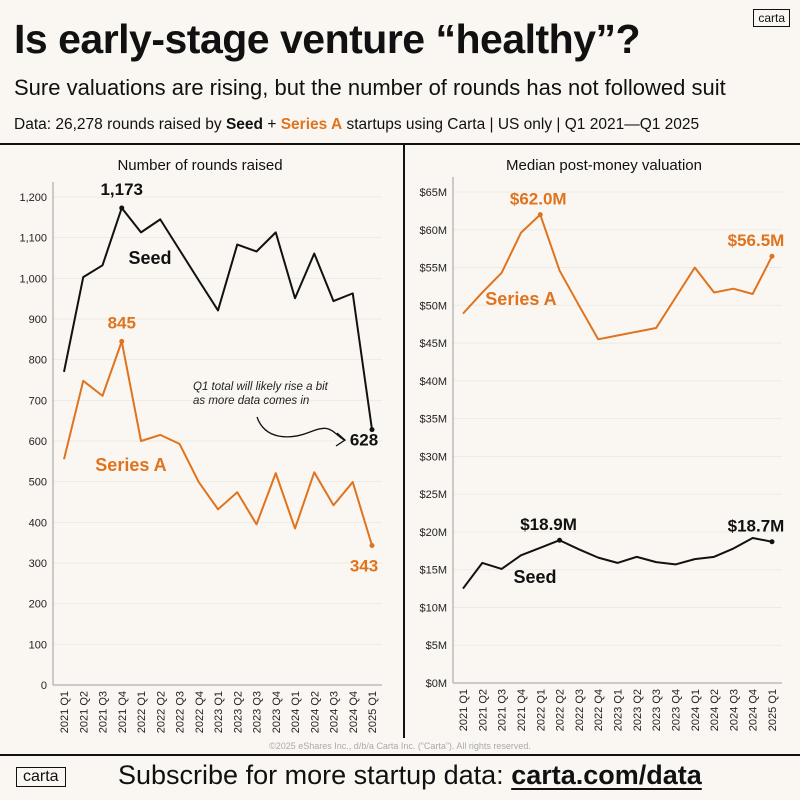 This screenshot has width=800, height=800. What do you see at coordinates (433, 231) in the screenshot?
I see `y-tick-label: $60M` at bounding box center [433, 231].